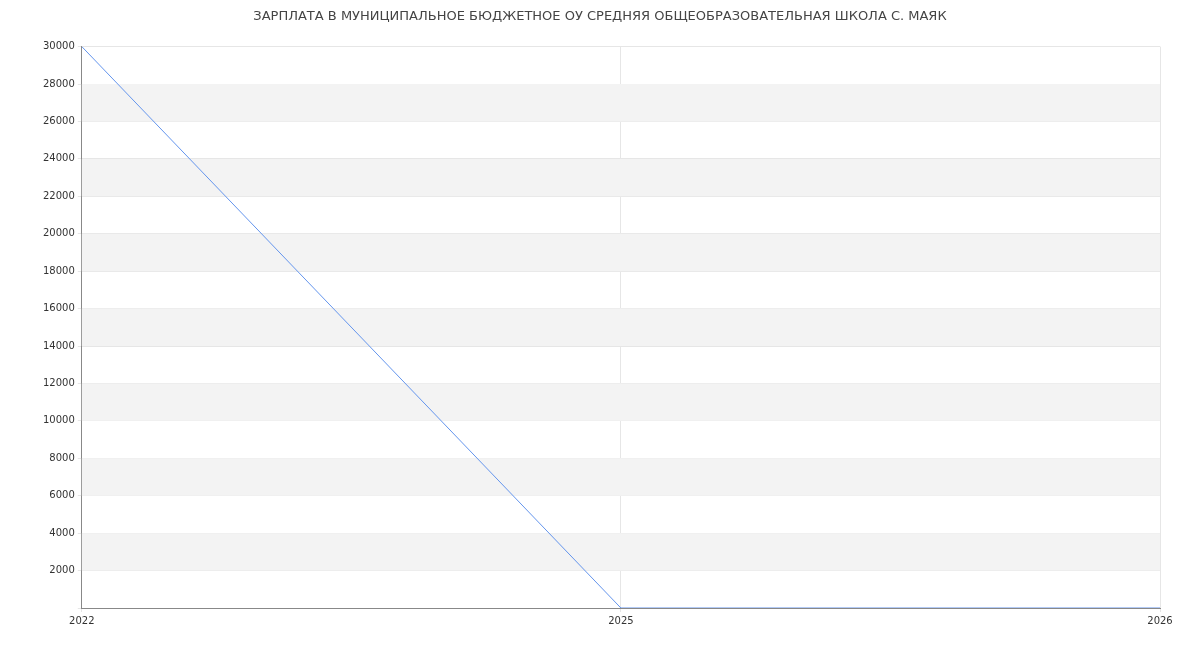 The height and width of the screenshot is (650, 1200). What do you see at coordinates (59, 46) in the screenshot?
I see `y-tick-label: 30000` at bounding box center [59, 46].